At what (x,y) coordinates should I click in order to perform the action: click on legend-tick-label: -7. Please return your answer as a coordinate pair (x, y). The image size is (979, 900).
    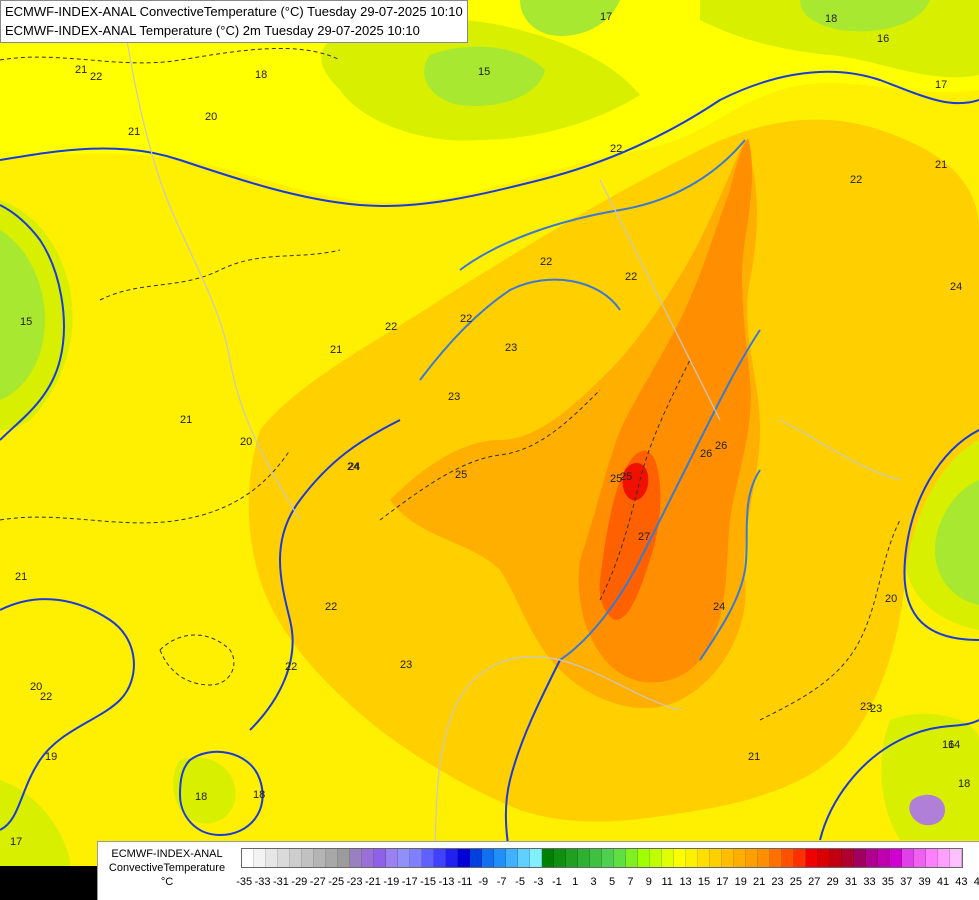
    Looking at the image, I should click on (501, 882).